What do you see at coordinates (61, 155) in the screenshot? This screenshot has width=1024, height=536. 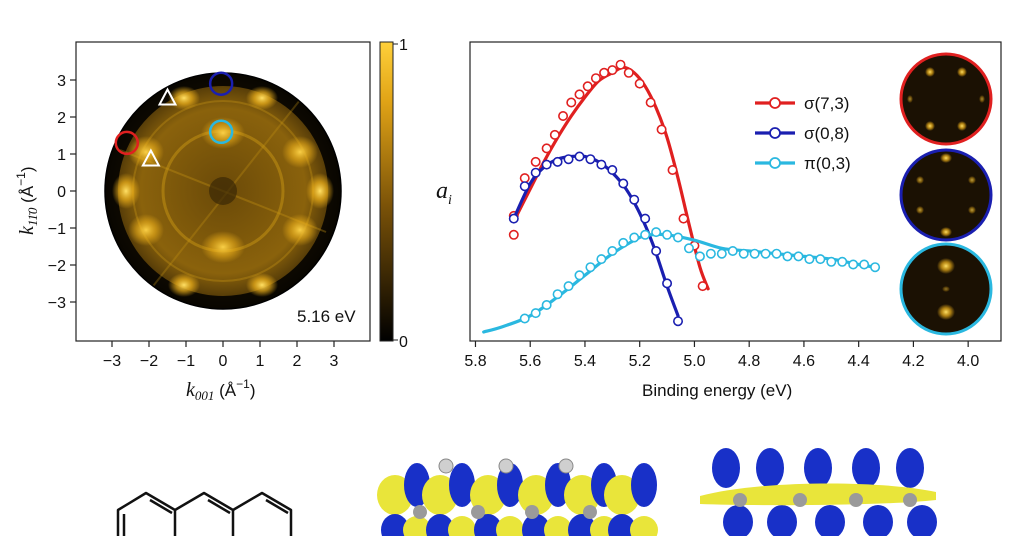 I see `map-y-tick-label: 1` at bounding box center [61, 155].